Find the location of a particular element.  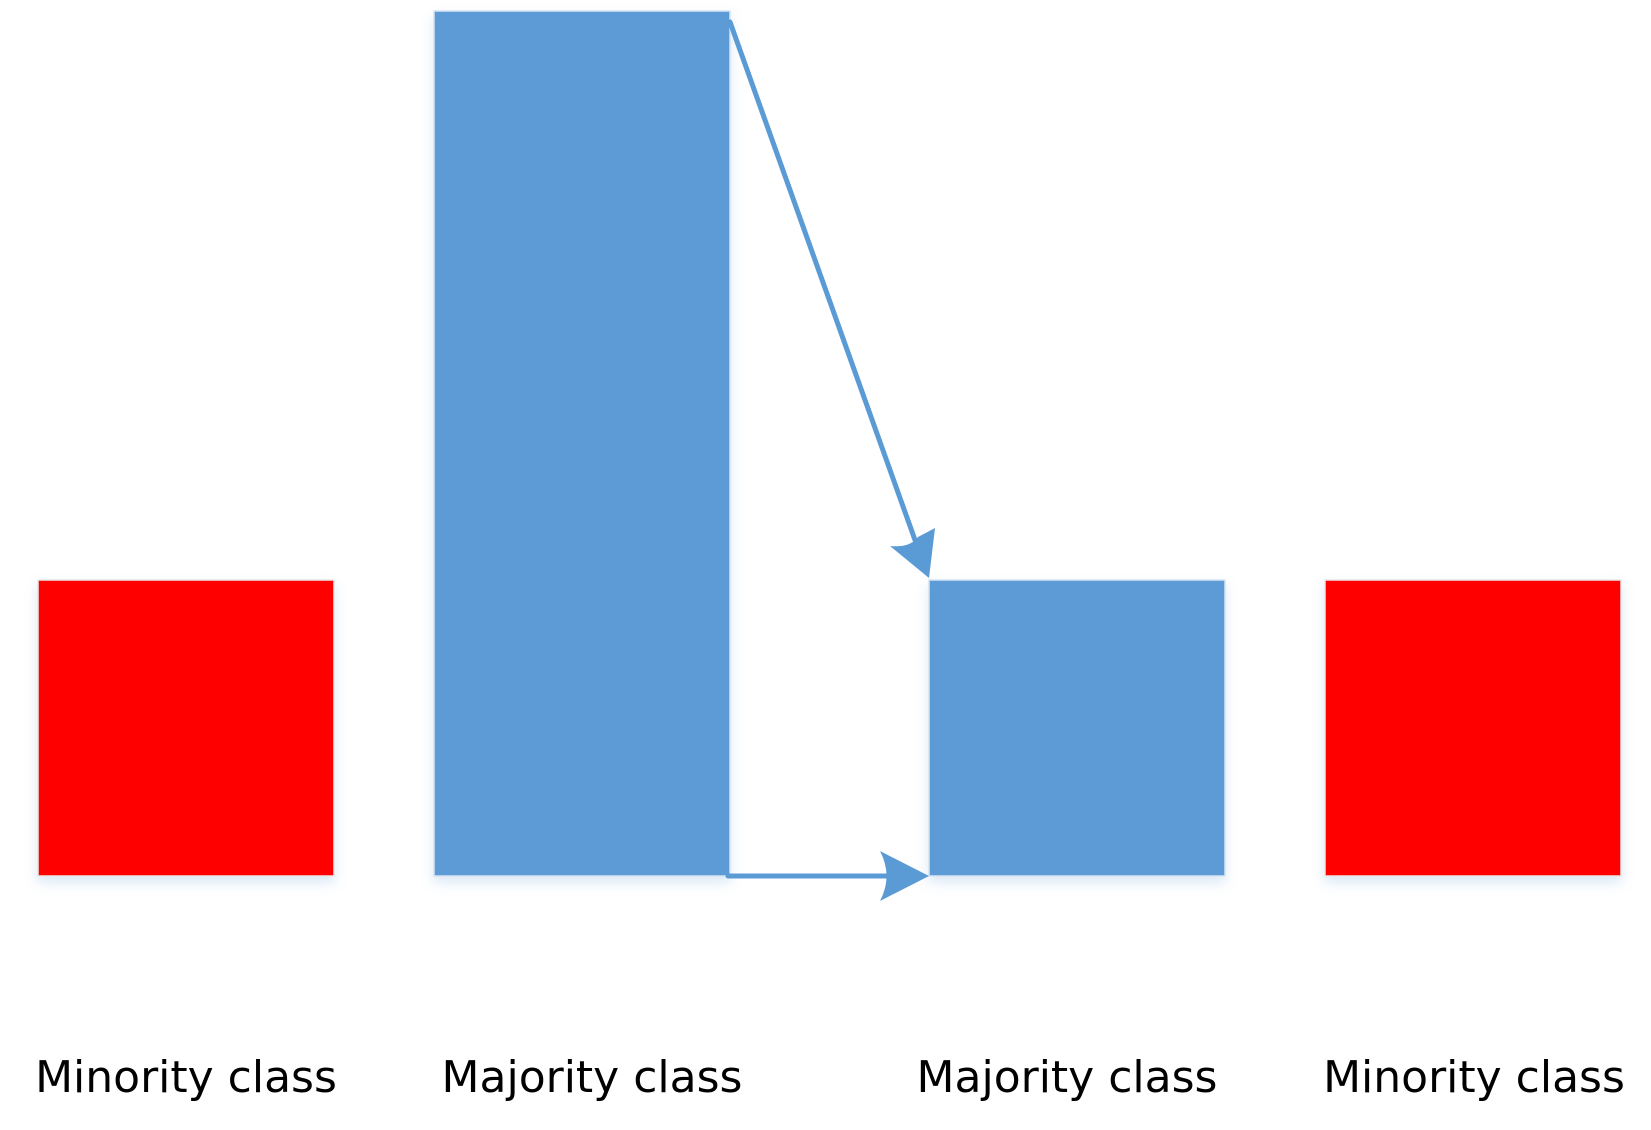

majority-class-bar-after is located at coordinates (1077, 728).